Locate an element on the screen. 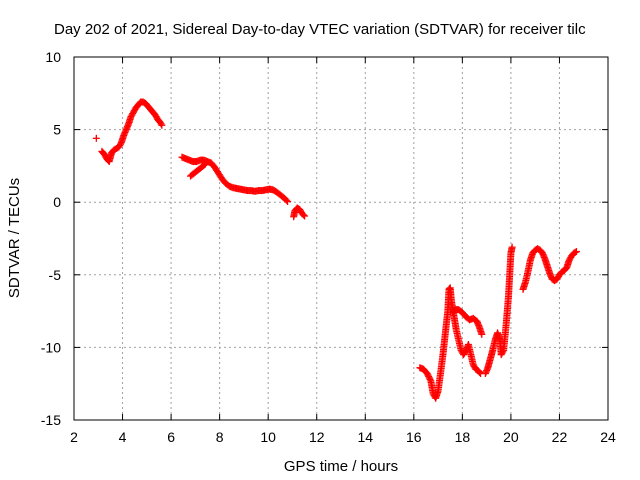 The image size is (640, 480). x-tick-label: 20 is located at coordinates (511, 437).